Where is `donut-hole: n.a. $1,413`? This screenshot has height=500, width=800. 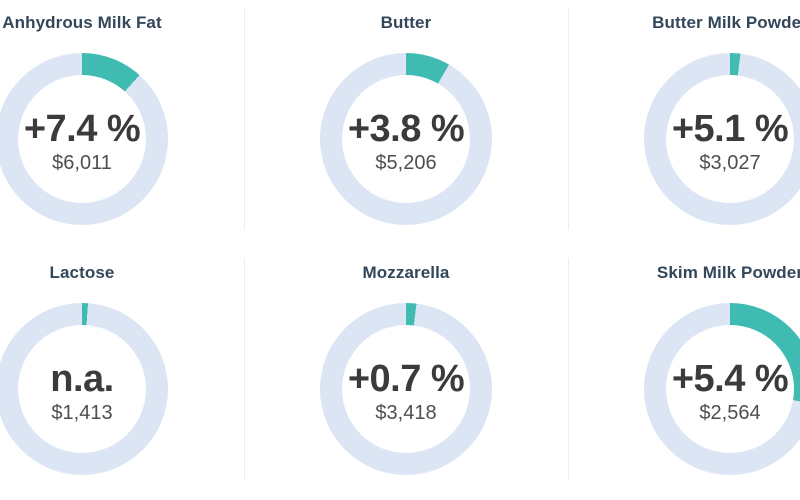 donut-hole: n.a. $1,413 is located at coordinates (82, 389).